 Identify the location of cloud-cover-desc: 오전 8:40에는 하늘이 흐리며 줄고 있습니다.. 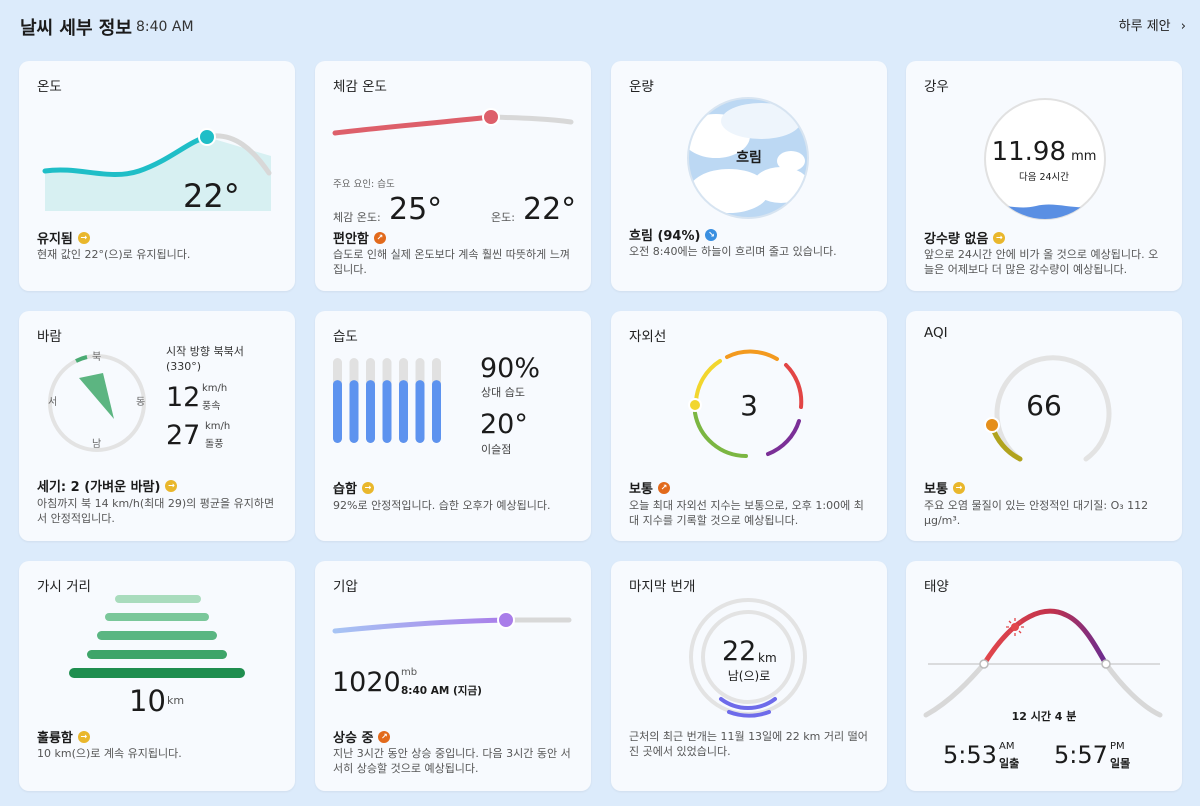
(733, 251).